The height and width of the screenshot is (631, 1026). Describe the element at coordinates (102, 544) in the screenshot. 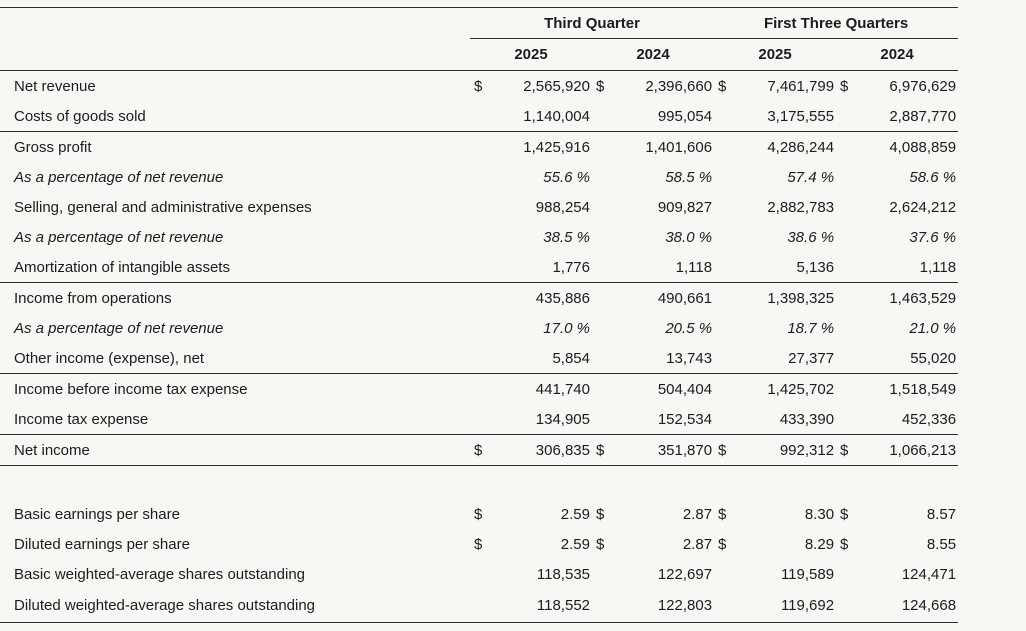

I see `row-label: Diluted earnings per share` at that location.